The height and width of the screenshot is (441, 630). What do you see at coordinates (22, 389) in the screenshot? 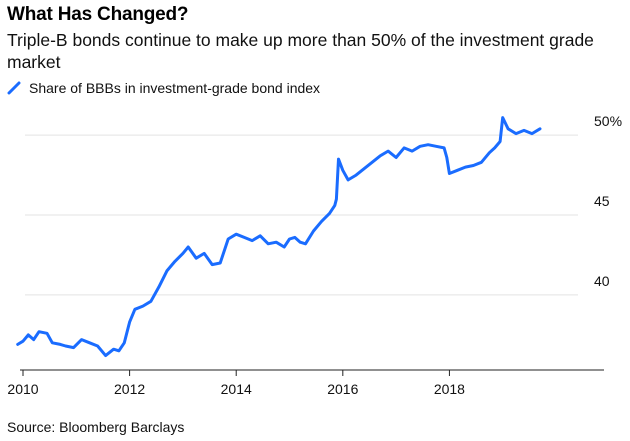
I see `x-tick-label: 2010` at bounding box center [22, 389].